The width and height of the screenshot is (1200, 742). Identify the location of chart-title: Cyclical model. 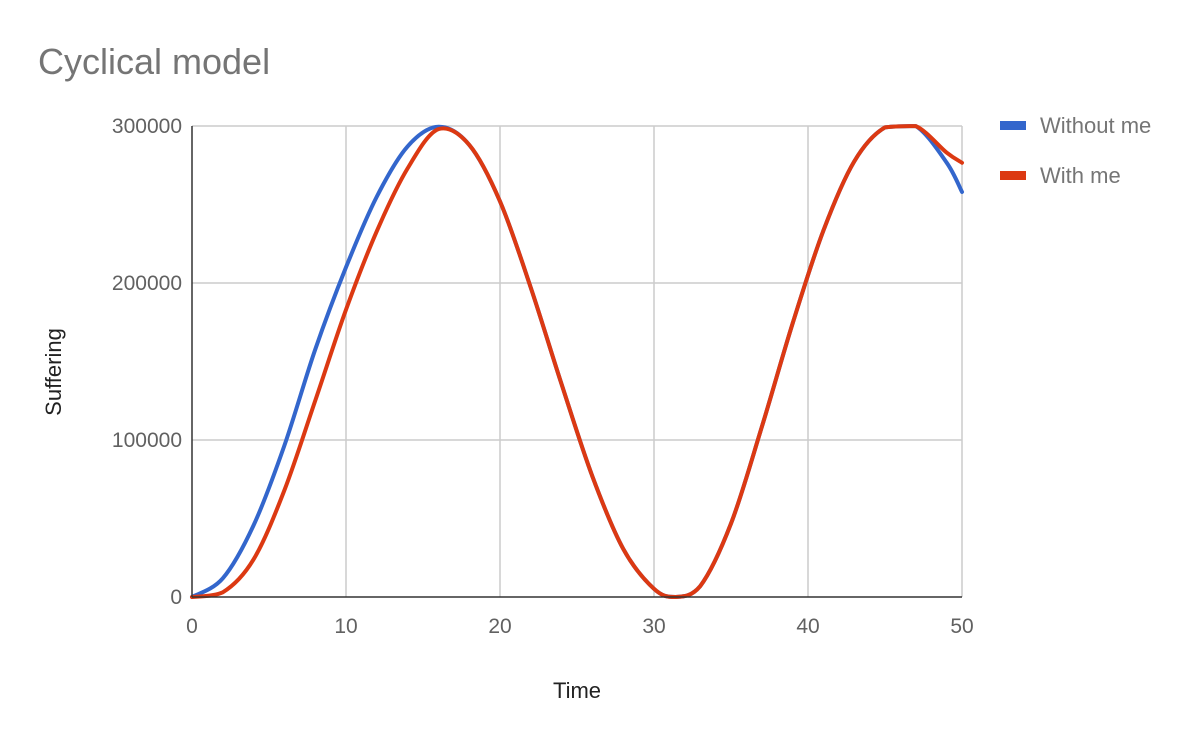
(154, 61).